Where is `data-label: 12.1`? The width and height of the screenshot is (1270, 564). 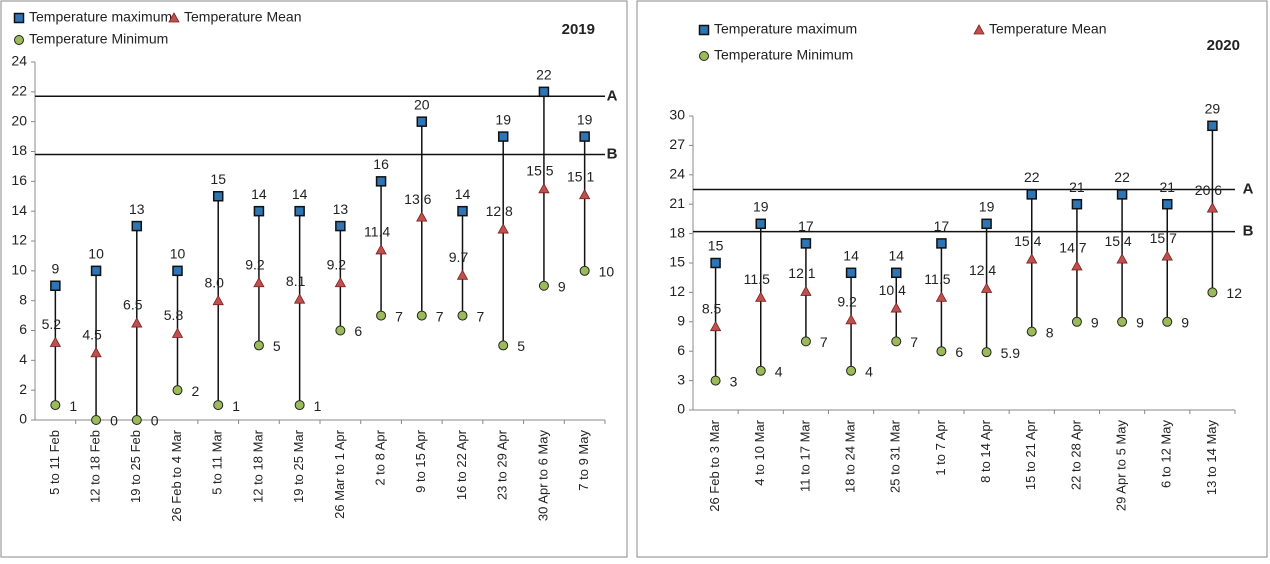
data-label: 12.1 is located at coordinates (801, 273).